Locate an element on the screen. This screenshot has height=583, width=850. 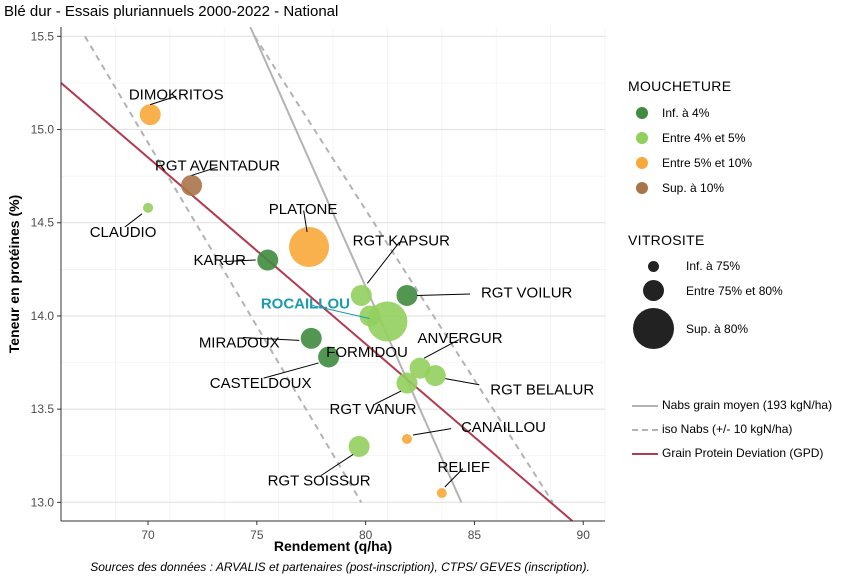
point-label: RGT SOISSUR is located at coordinates (319, 480).